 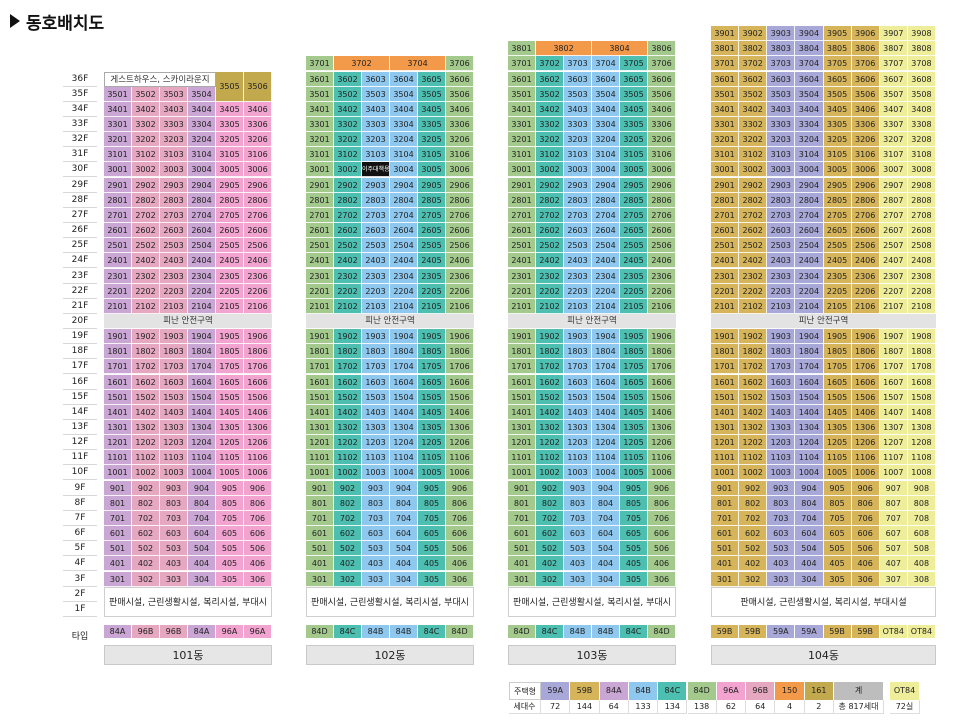 What do you see at coordinates (174, 215) in the screenshot?
I see `unit-cell: 2703` at bounding box center [174, 215].